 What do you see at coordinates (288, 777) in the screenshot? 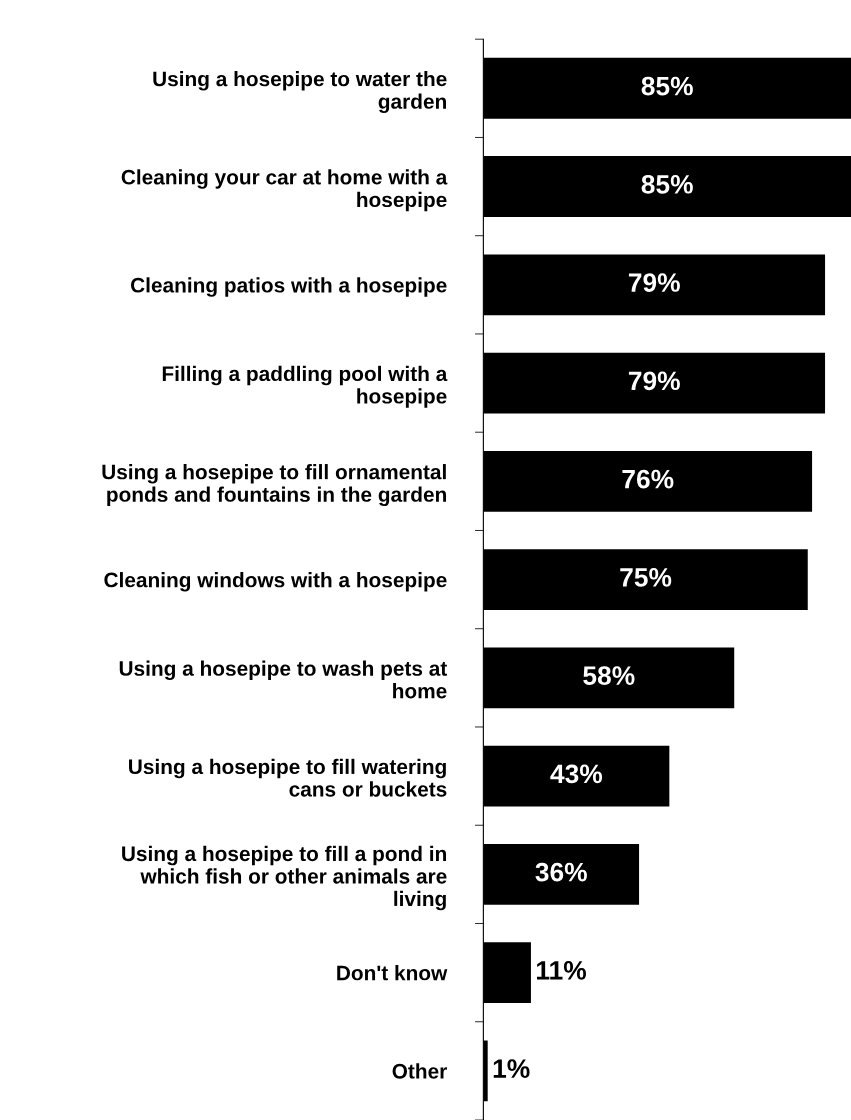
I see `y-tick-label: Using a hosepipe to fill watering cans or buckets` at bounding box center [288, 777].